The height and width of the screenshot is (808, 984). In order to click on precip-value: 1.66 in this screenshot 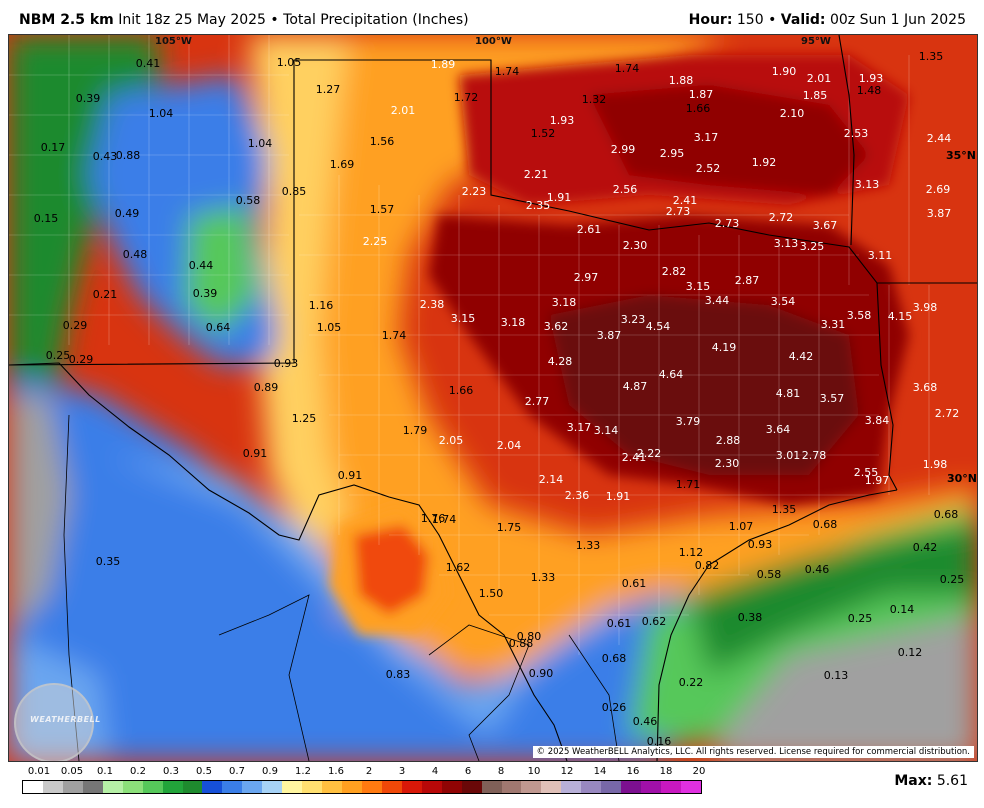, I will do `click(698, 108)`.